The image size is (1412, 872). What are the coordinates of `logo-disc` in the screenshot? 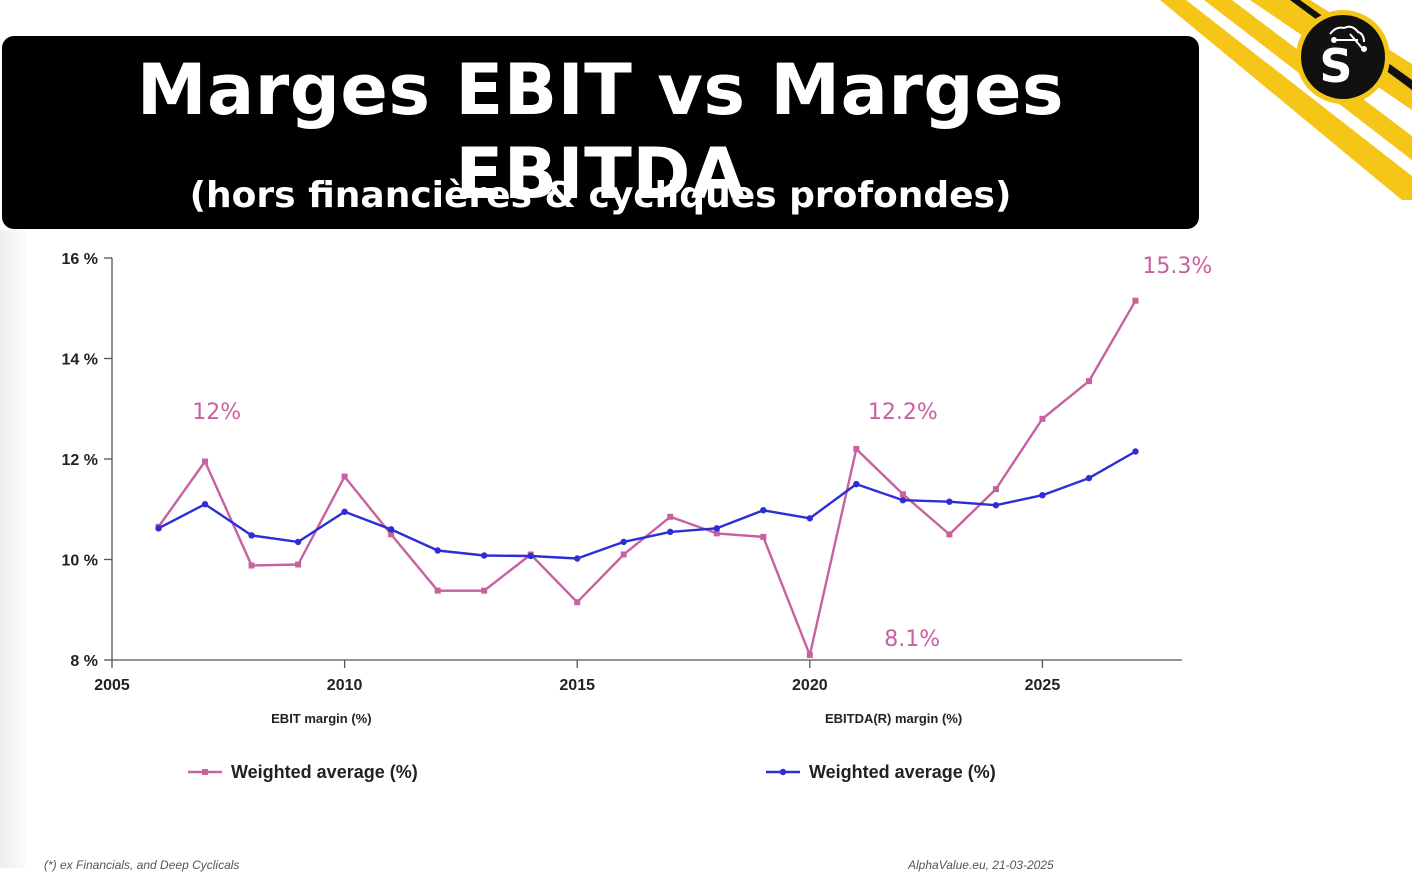 It's located at (1343, 57).